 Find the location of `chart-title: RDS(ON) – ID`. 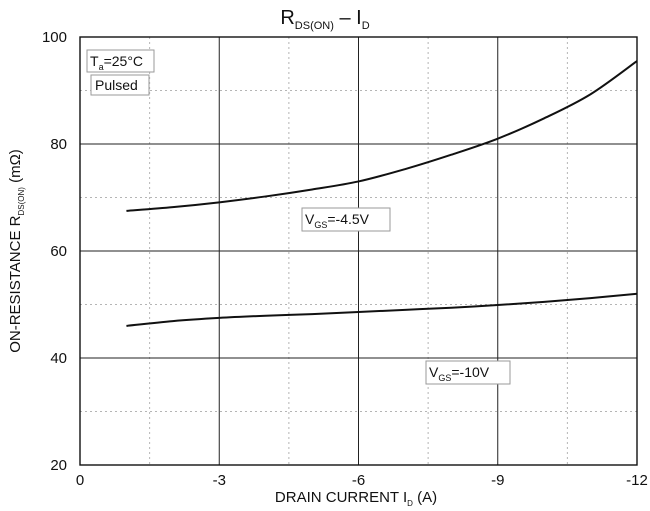

chart-title: RDS(ON) – ID is located at coordinates (324, 19).